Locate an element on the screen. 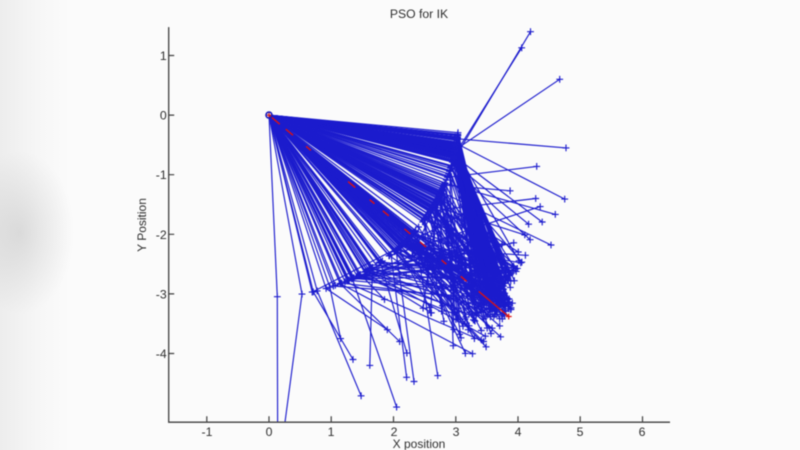 This screenshot has width=800, height=450. svg-text: 4 is located at coordinates (518, 432).